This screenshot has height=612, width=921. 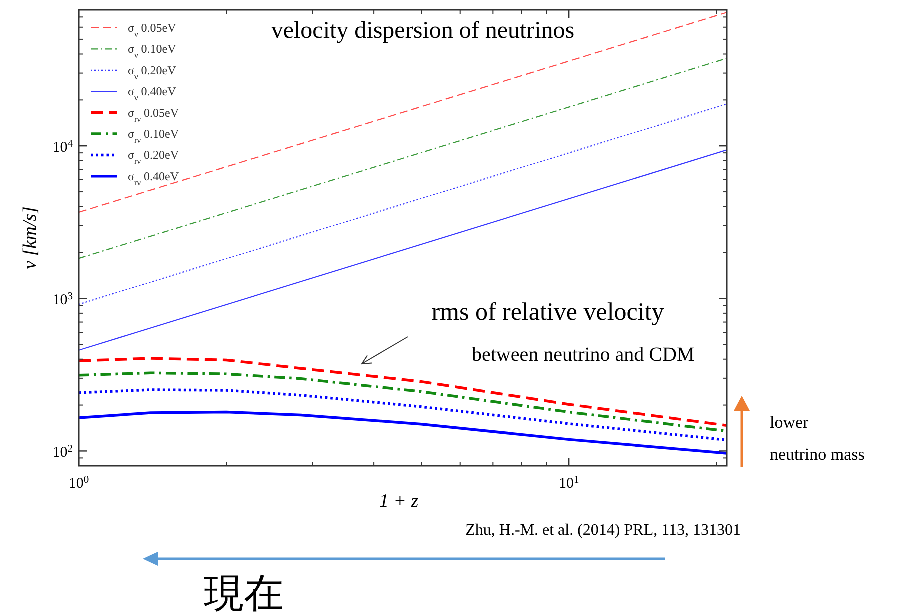 I want to click on legend-label: σ$_{rν}$ 0.40eV, so click(x=154, y=178).